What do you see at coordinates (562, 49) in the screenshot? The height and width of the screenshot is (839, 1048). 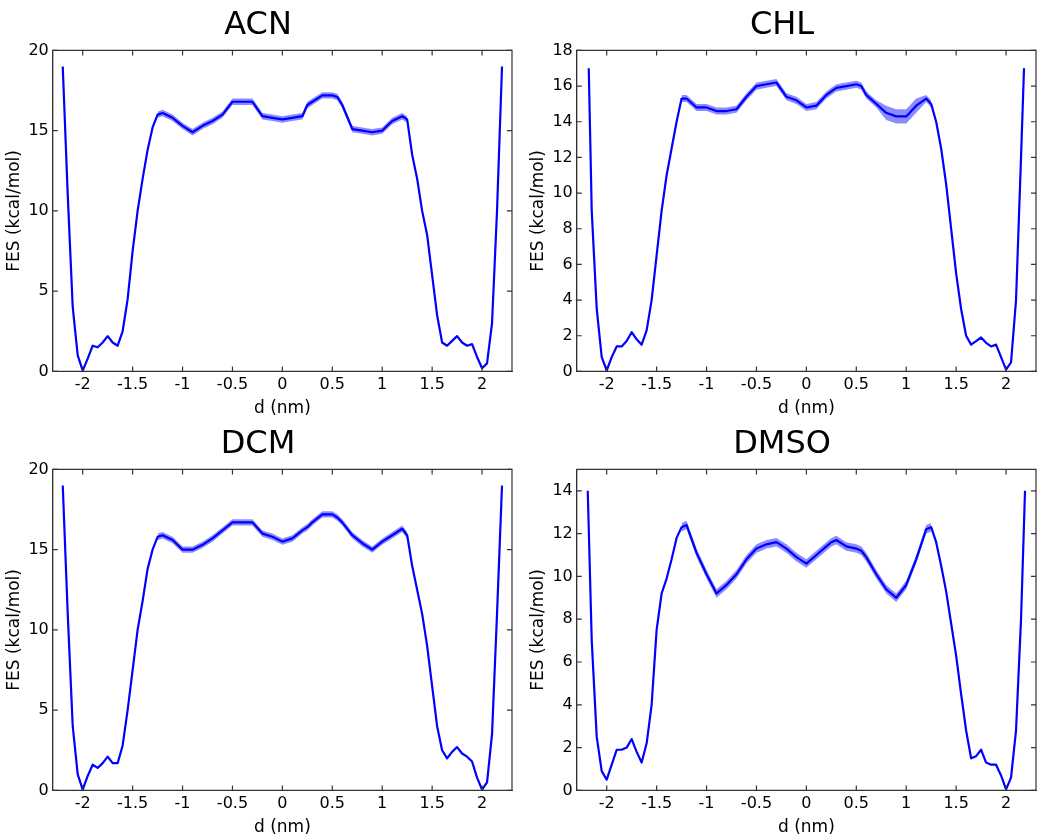 I see `y-tick-label: 18` at bounding box center [562, 49].